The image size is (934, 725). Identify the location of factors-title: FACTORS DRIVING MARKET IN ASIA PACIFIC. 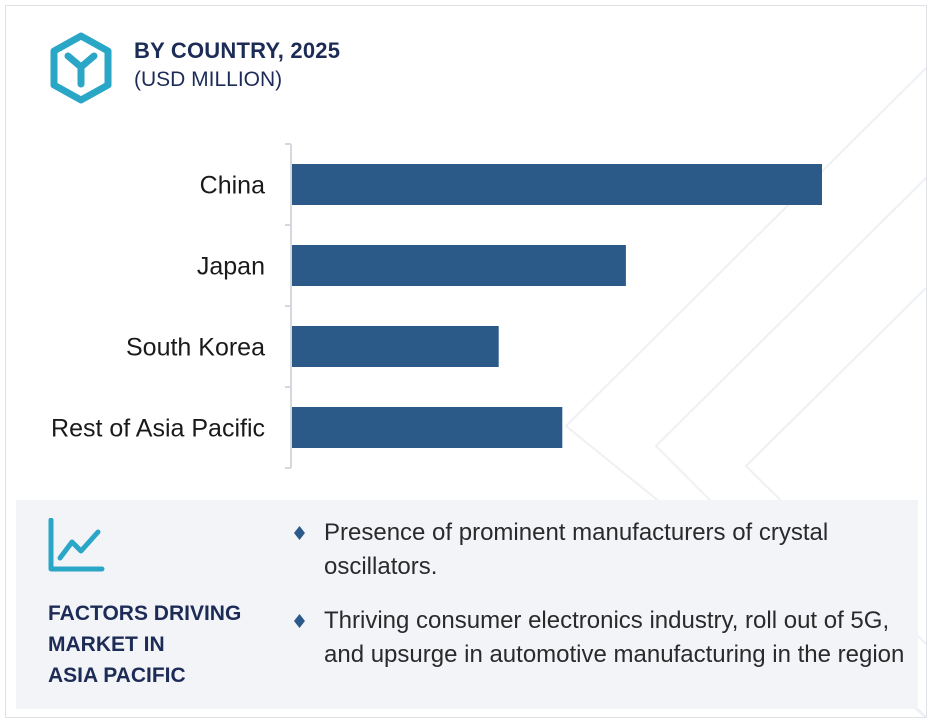
(158, 644).